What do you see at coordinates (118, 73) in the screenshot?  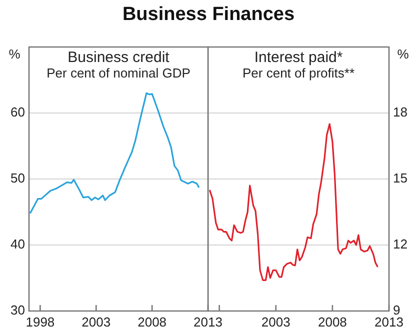 I see `text: Per cent of nominal GDP` at bounding box center [118, 73].